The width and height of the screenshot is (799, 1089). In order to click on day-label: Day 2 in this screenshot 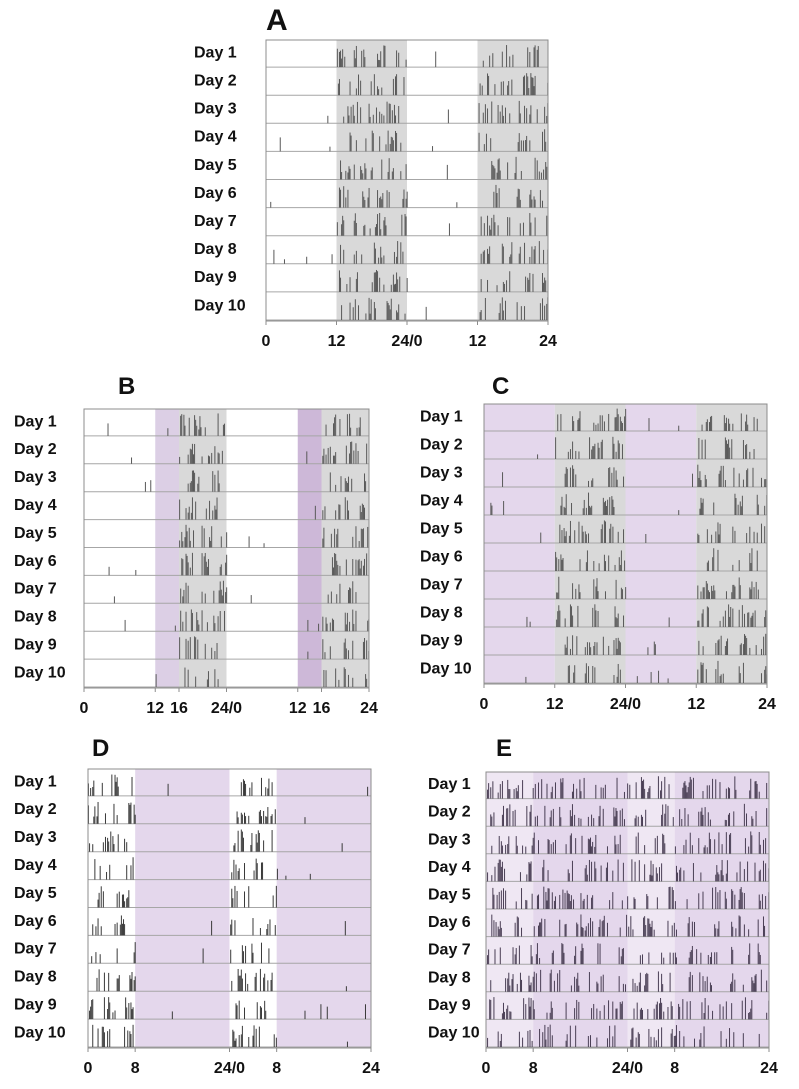, I will do `click(449, 812)`.